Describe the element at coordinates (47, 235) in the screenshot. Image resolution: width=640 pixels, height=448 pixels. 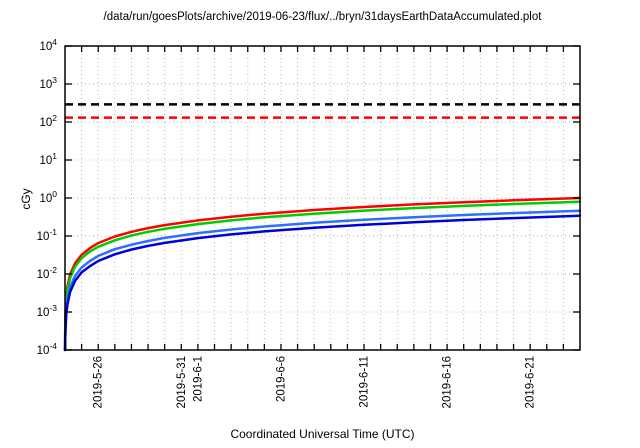
I see `y-tick-label: 10⁻¹` at that location.